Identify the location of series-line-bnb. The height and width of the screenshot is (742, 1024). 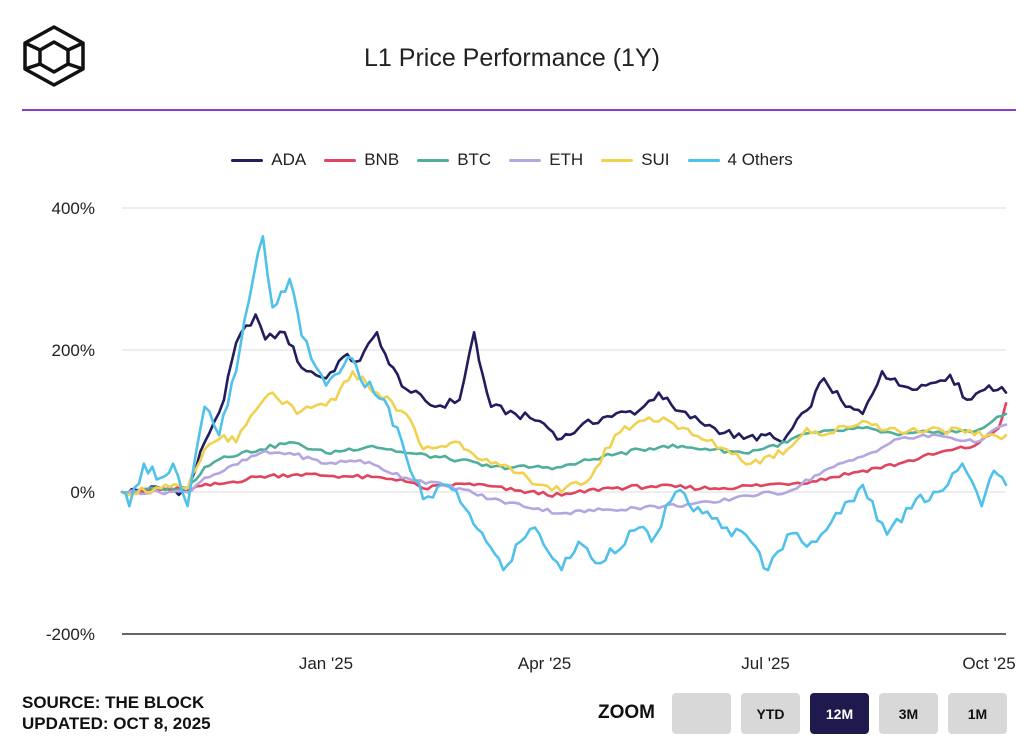
(564, 450).